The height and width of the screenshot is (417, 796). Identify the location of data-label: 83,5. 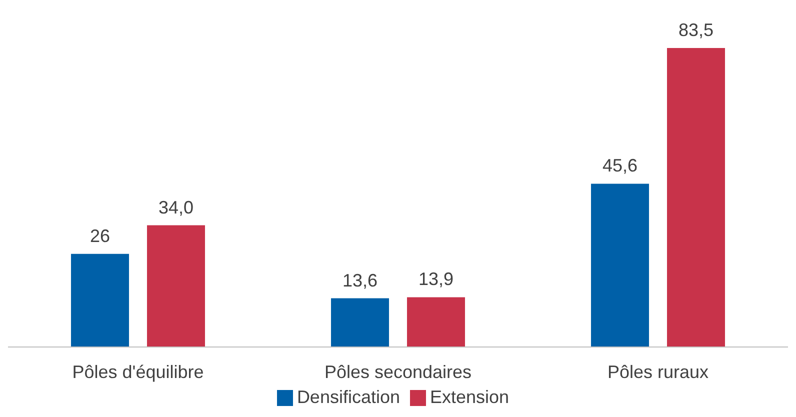
(696, 30).